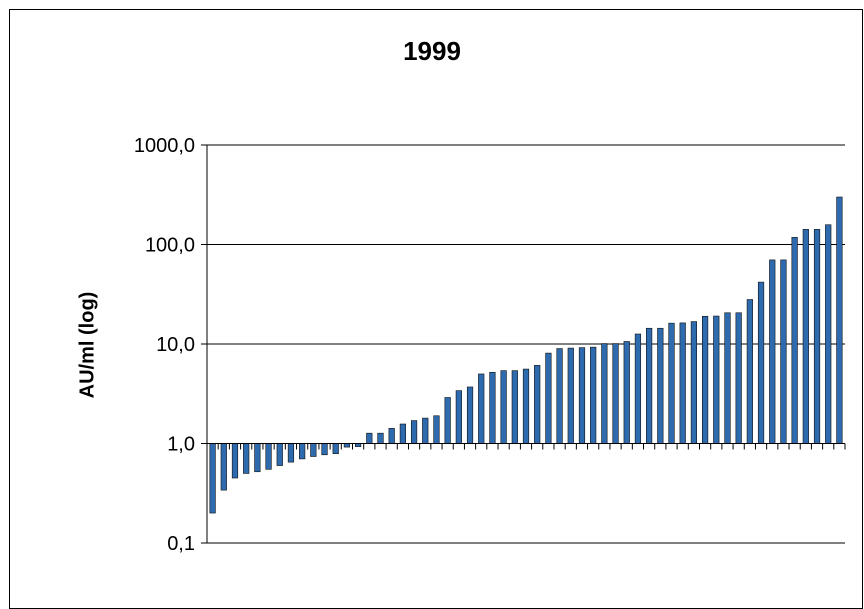 This screenshot has height=609, width=864. What do you see at coordinates (181, 544) in the screenshot?
I see `y-tick-label: 0,1` at bounding box center [181, 544].